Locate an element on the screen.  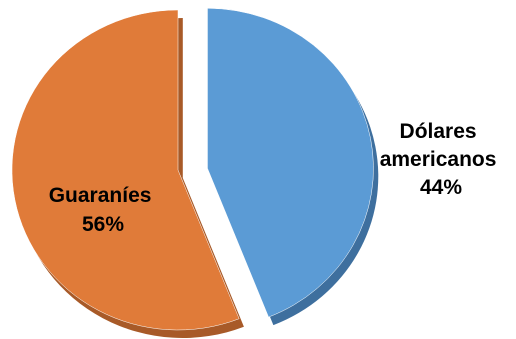
label-guaranies: Guaraníes 56% is located at coordinates (103, 210).